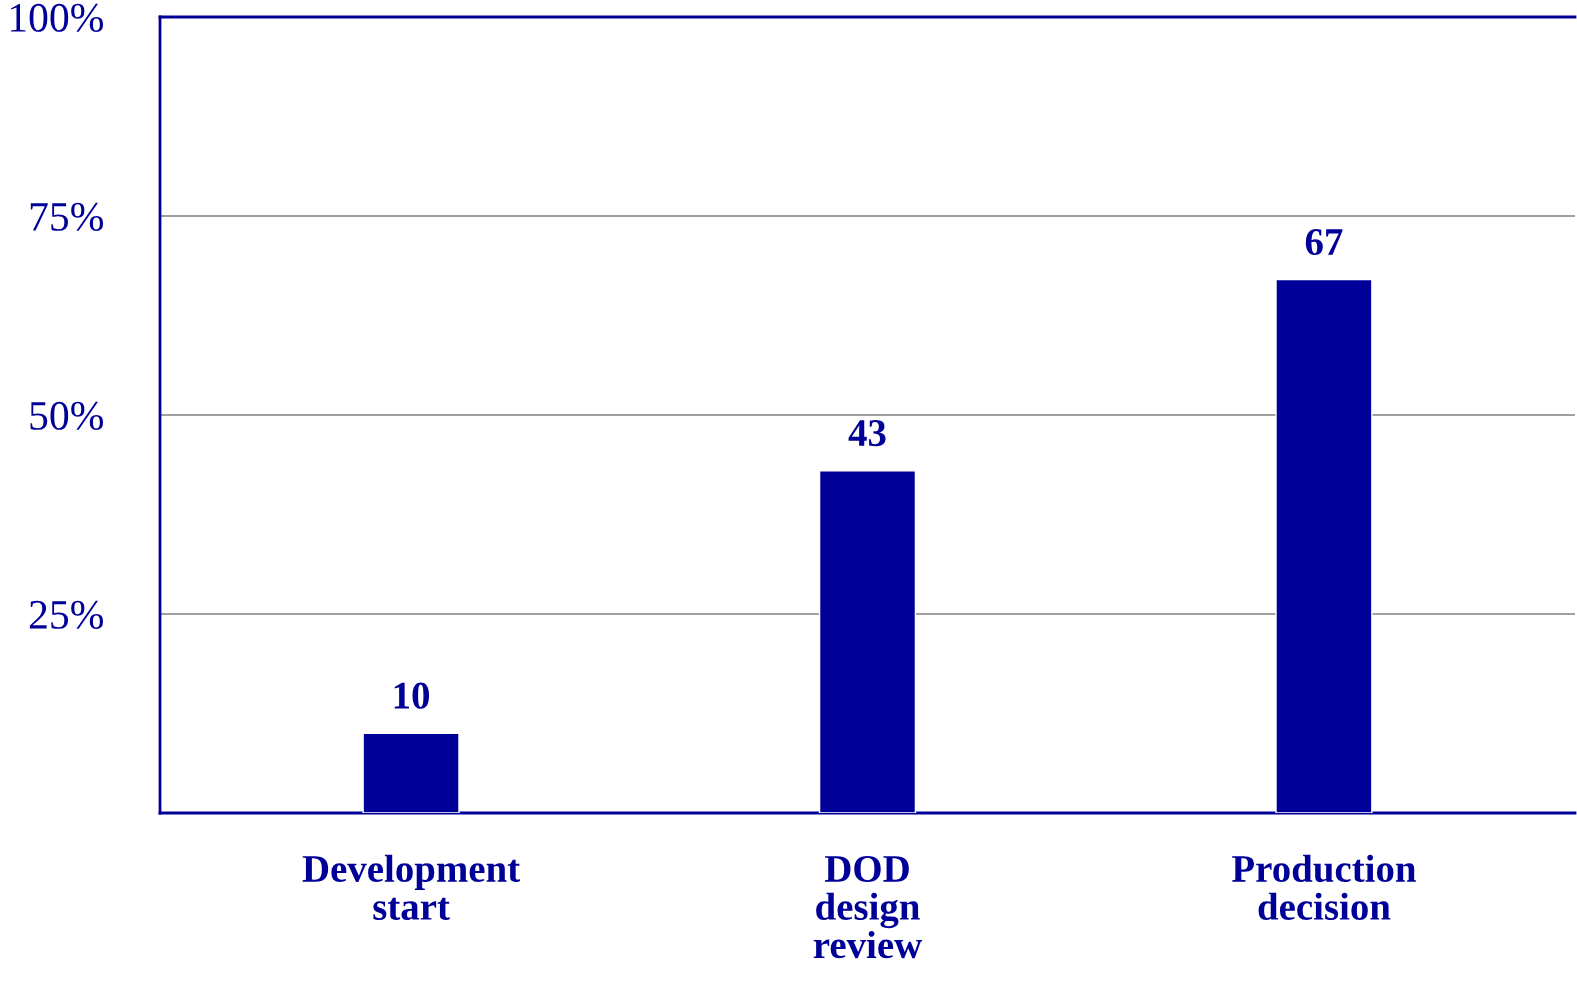 This screenshot has height=991, width=1577. Describe the element at coordinates (57, 17) in the screenshot. I see `y-tick-label: 100%` at that location.